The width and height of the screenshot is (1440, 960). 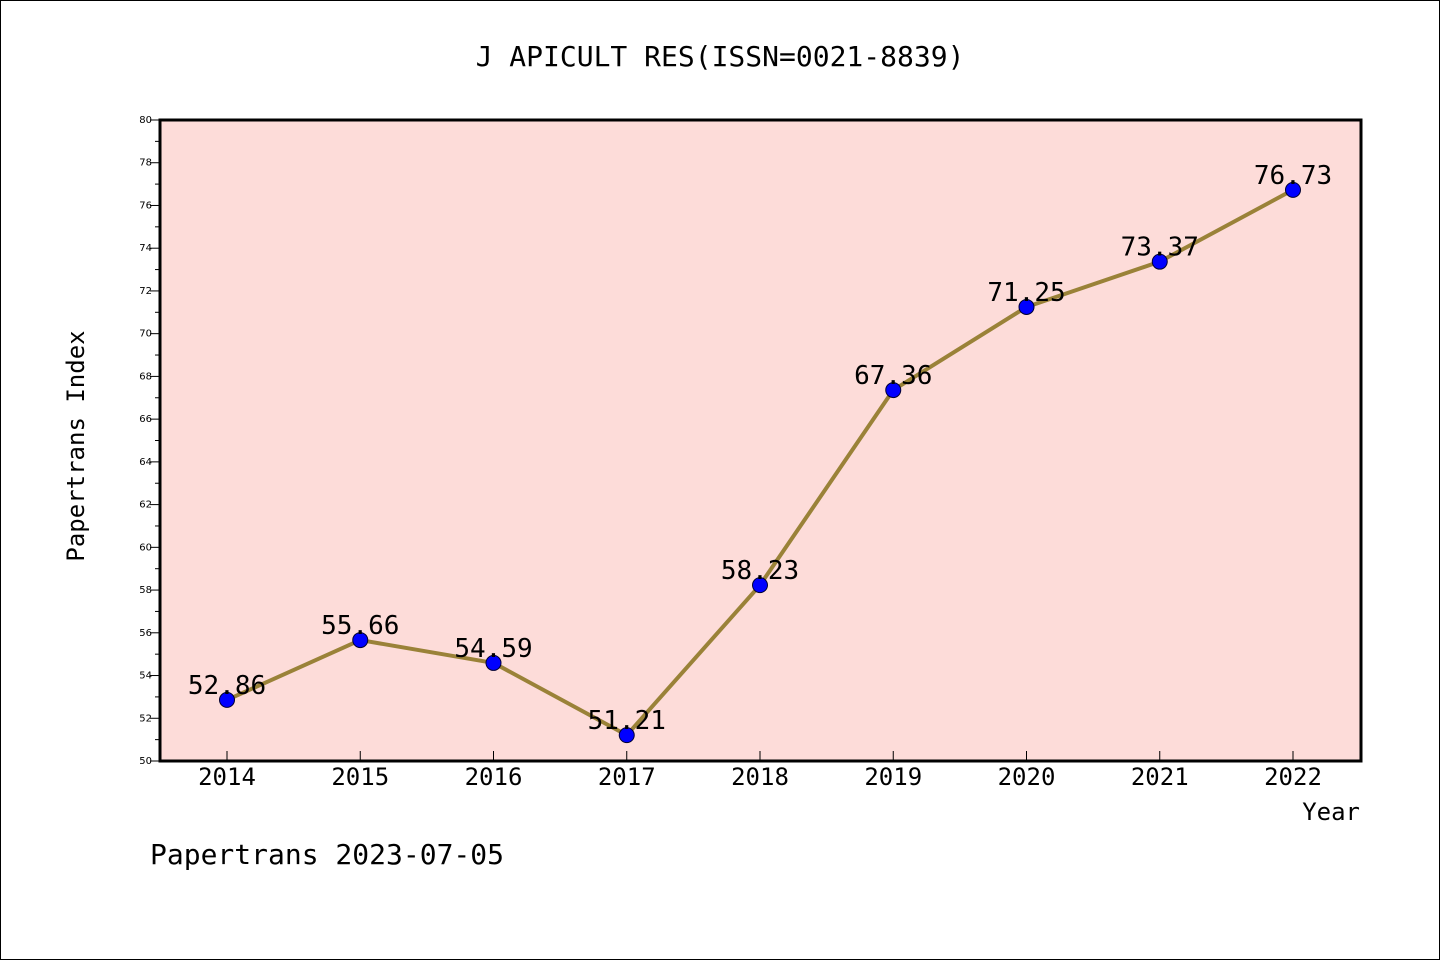 What do you see at coordinates (145, 291) in the screenshot?
I see `y-tick-label: 72` at bounding box center [145, 291].